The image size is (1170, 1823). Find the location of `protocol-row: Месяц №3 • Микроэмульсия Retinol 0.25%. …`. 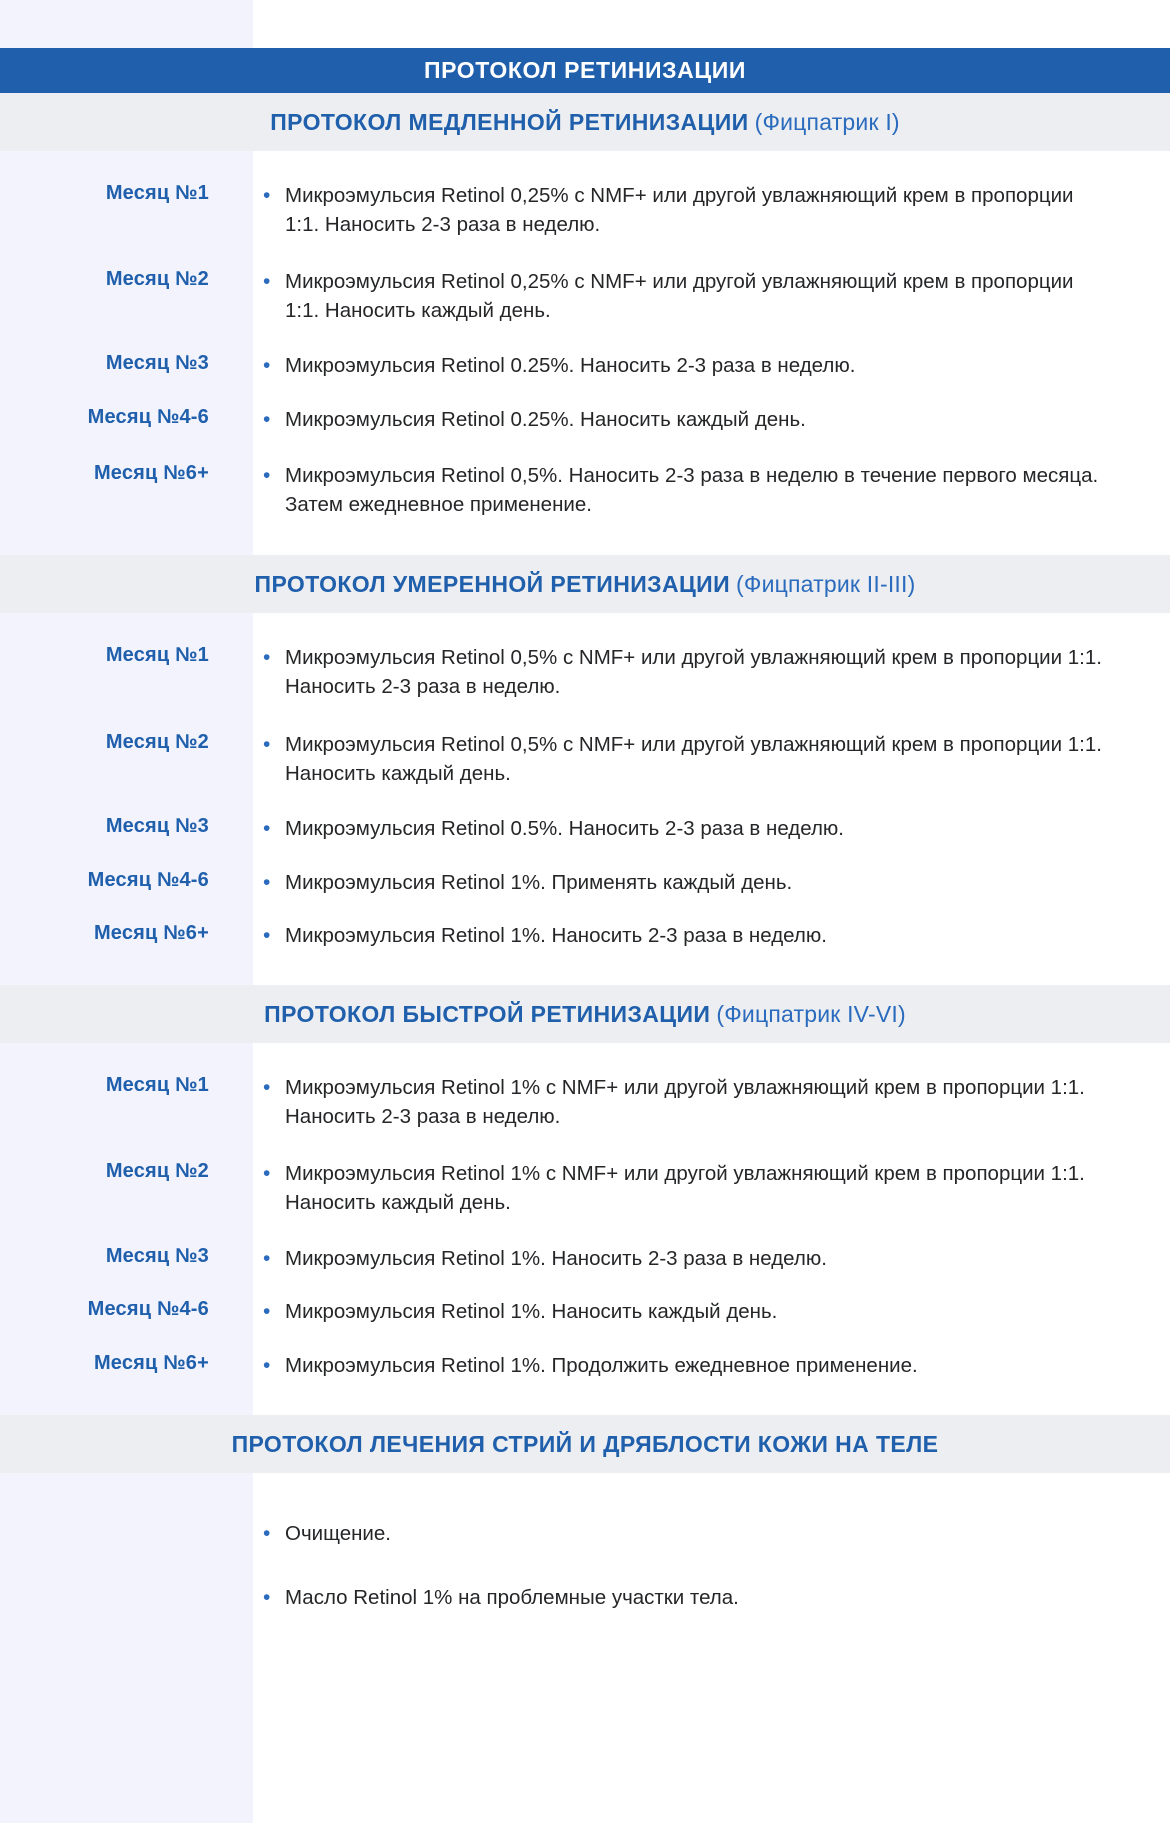

protocol-row: Месяц №3 • Микроэмульсия Retinol 0.25%. … is located at coordinates (585, 362).